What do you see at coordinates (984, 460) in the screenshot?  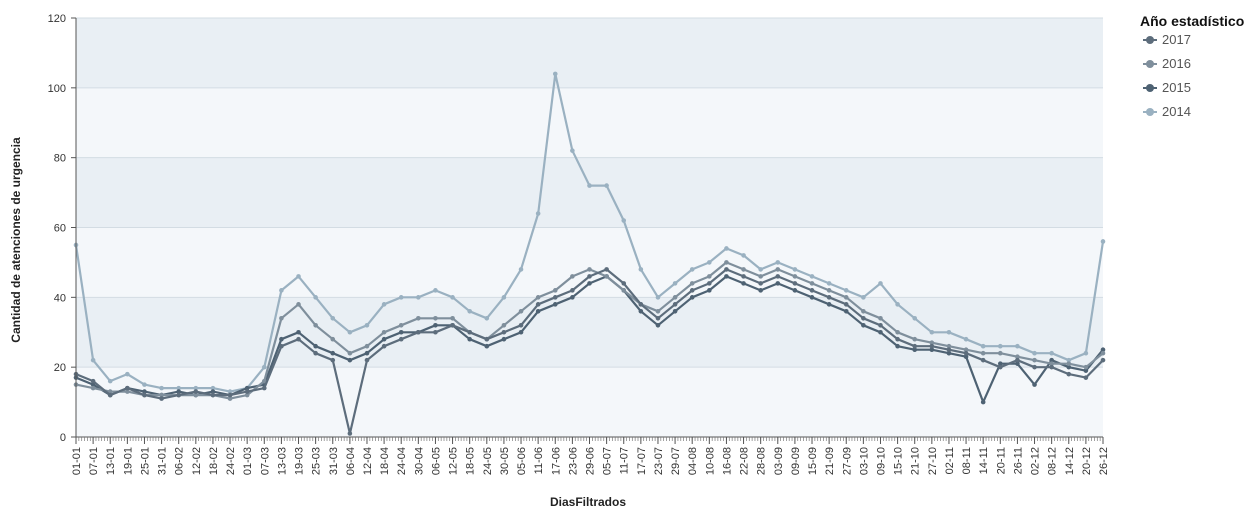 I see `x-tick-label: 14-11` at bounding box center [984, 460].